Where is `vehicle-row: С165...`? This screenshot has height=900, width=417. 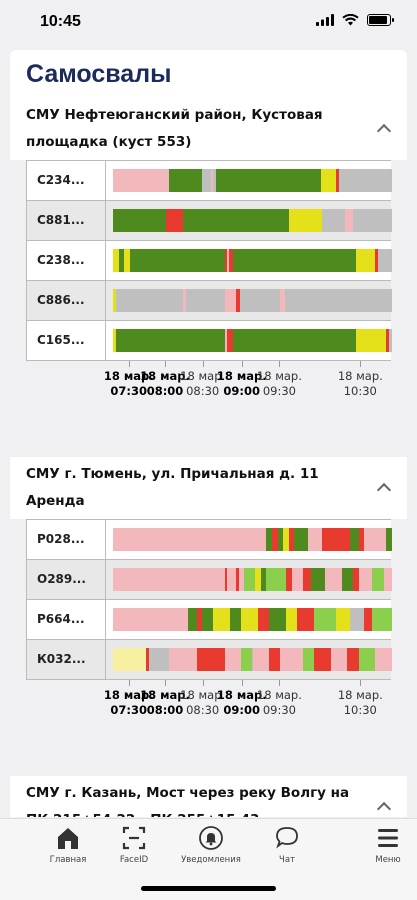
vehicle-row: С165... is located at coordinates (209, 341).